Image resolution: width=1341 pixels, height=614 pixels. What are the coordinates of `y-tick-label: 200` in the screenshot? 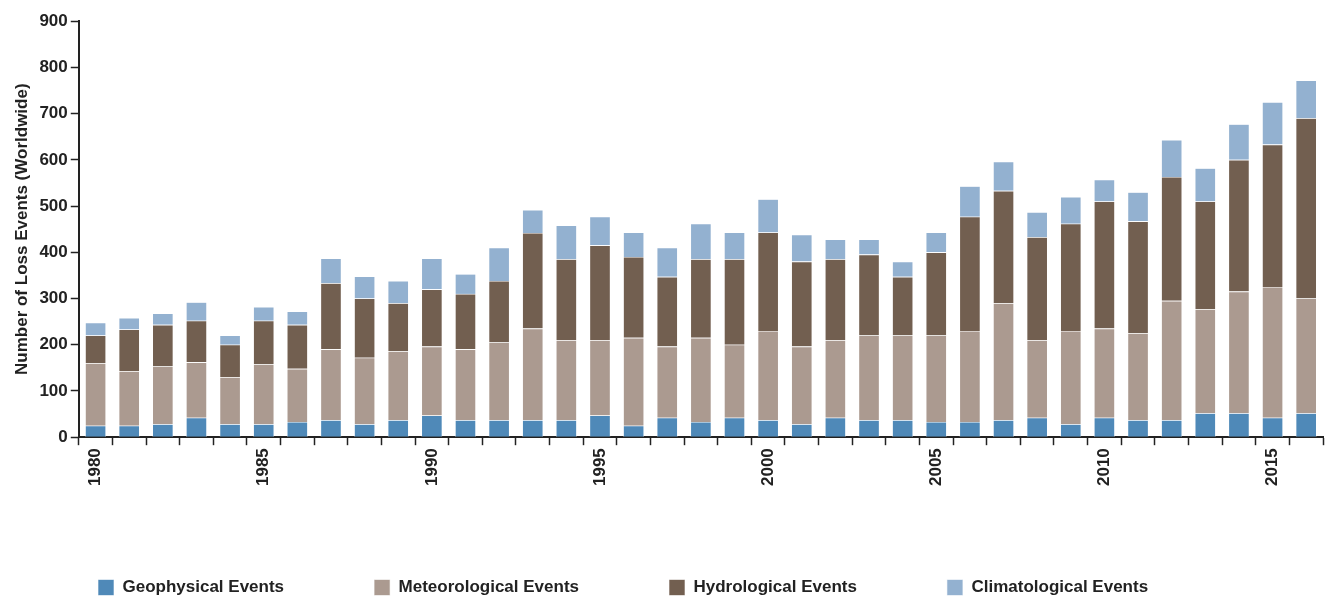 It's located at (53, 344).